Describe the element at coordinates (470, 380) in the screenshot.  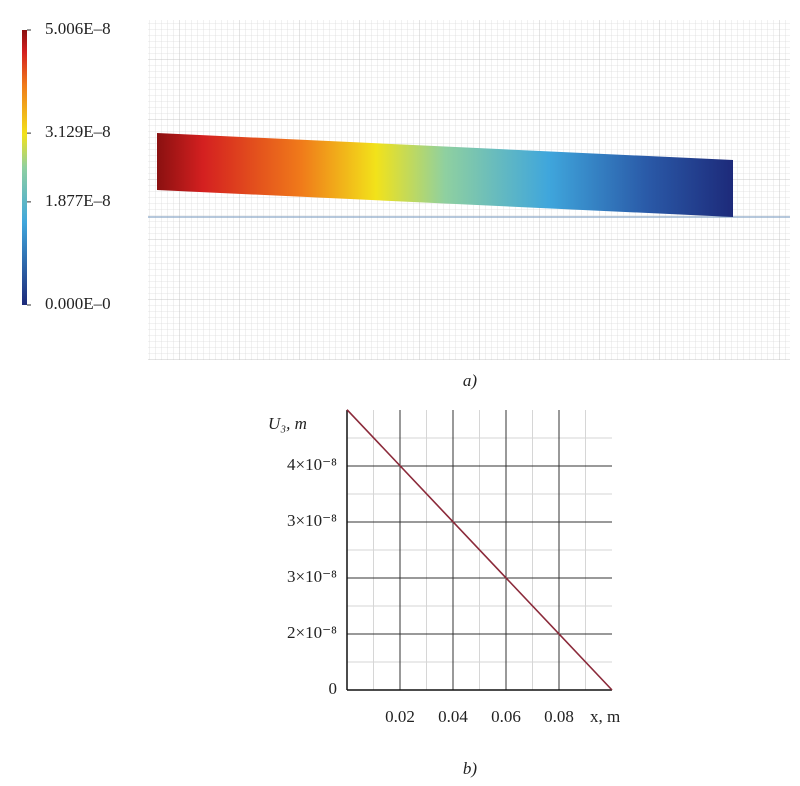
I see `caption: a)` at that location.